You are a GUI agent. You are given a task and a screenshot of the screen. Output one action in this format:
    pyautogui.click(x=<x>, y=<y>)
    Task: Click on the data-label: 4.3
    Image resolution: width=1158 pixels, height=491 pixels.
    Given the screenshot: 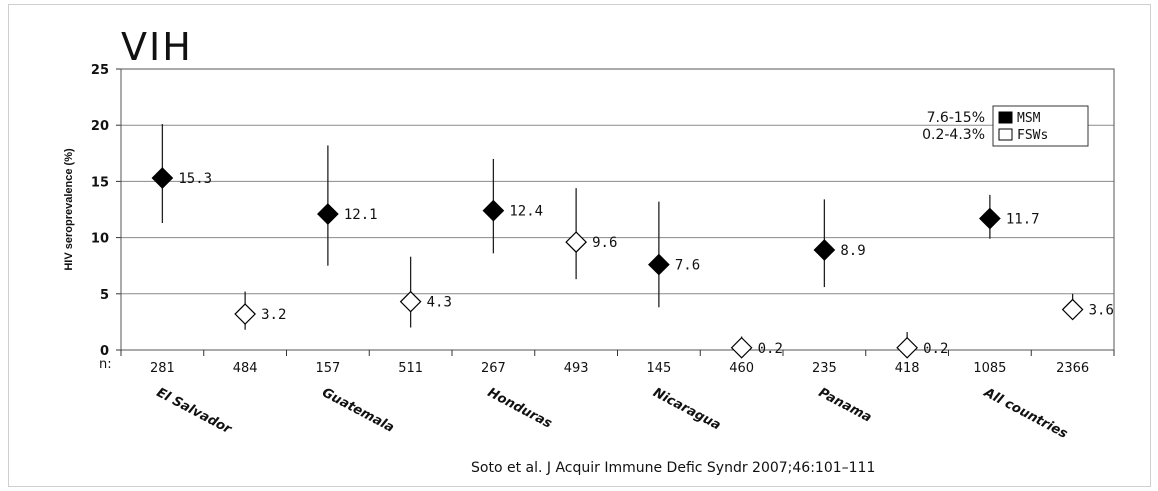 What is the action you would take?
    pyautogui.click(x=439, y=303)
    